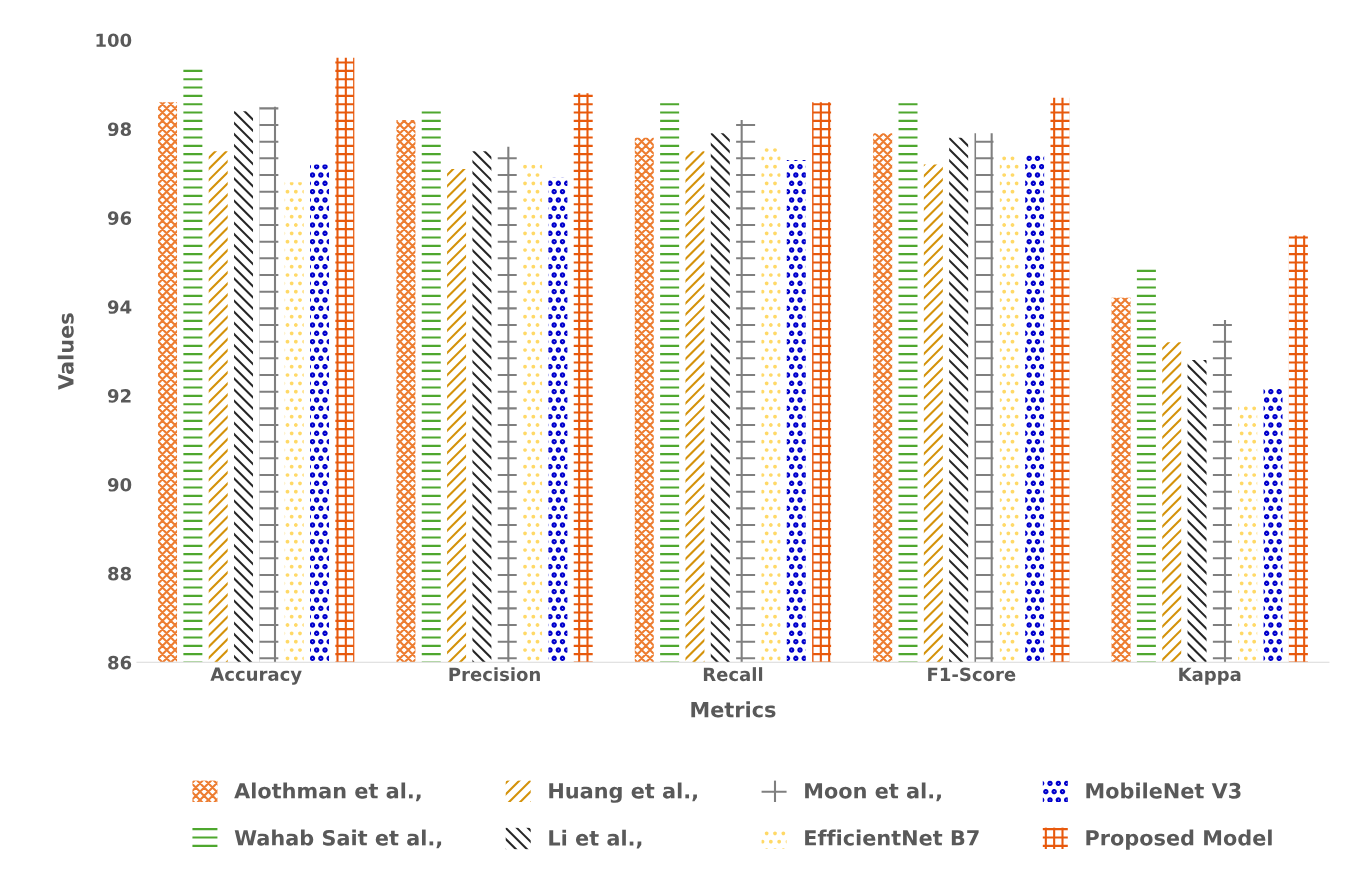 The height and width of the screenshot is (889, 1370). I want to click on legend-label: MobileNet V3, so click(1163, 790).